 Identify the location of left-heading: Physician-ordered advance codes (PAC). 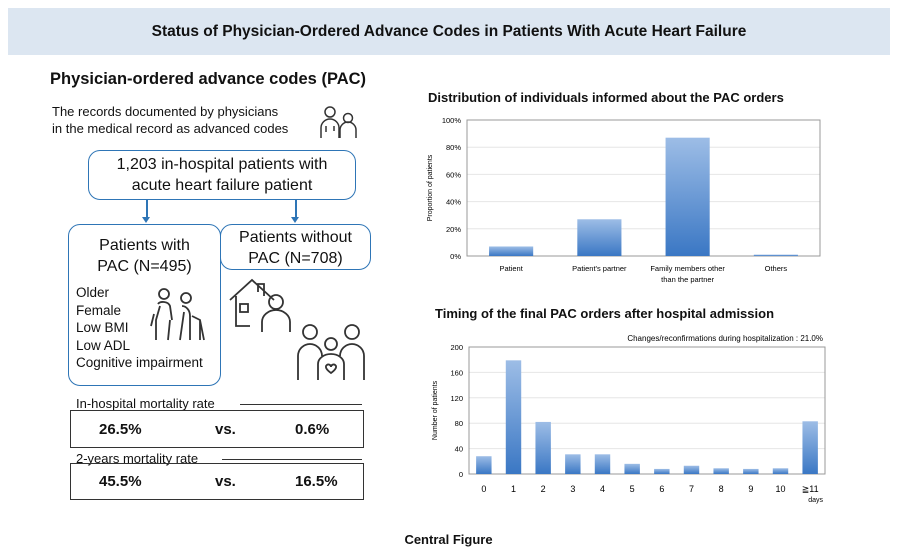
(208, 79).